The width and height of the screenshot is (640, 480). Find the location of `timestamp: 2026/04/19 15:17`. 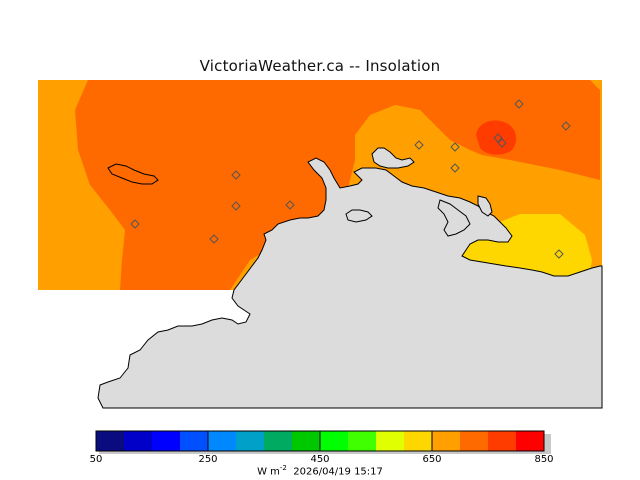

timestamp: 2026/04/19 15:17 is located at coordinates (338, 472).